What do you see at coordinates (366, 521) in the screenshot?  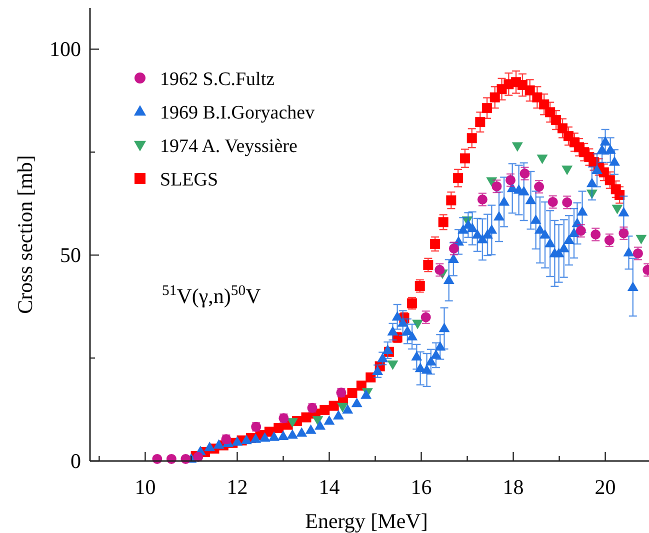 I see `x-axis-title: Energy [MeV]` at bounding box center [366, 521].